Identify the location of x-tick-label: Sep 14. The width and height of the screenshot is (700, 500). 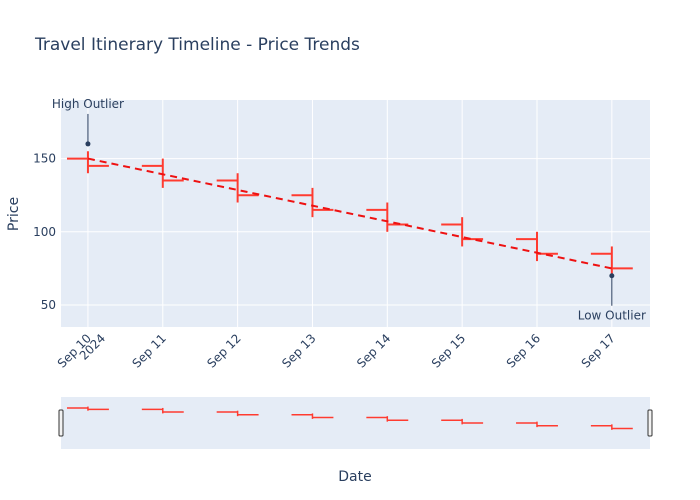
(373, 350).